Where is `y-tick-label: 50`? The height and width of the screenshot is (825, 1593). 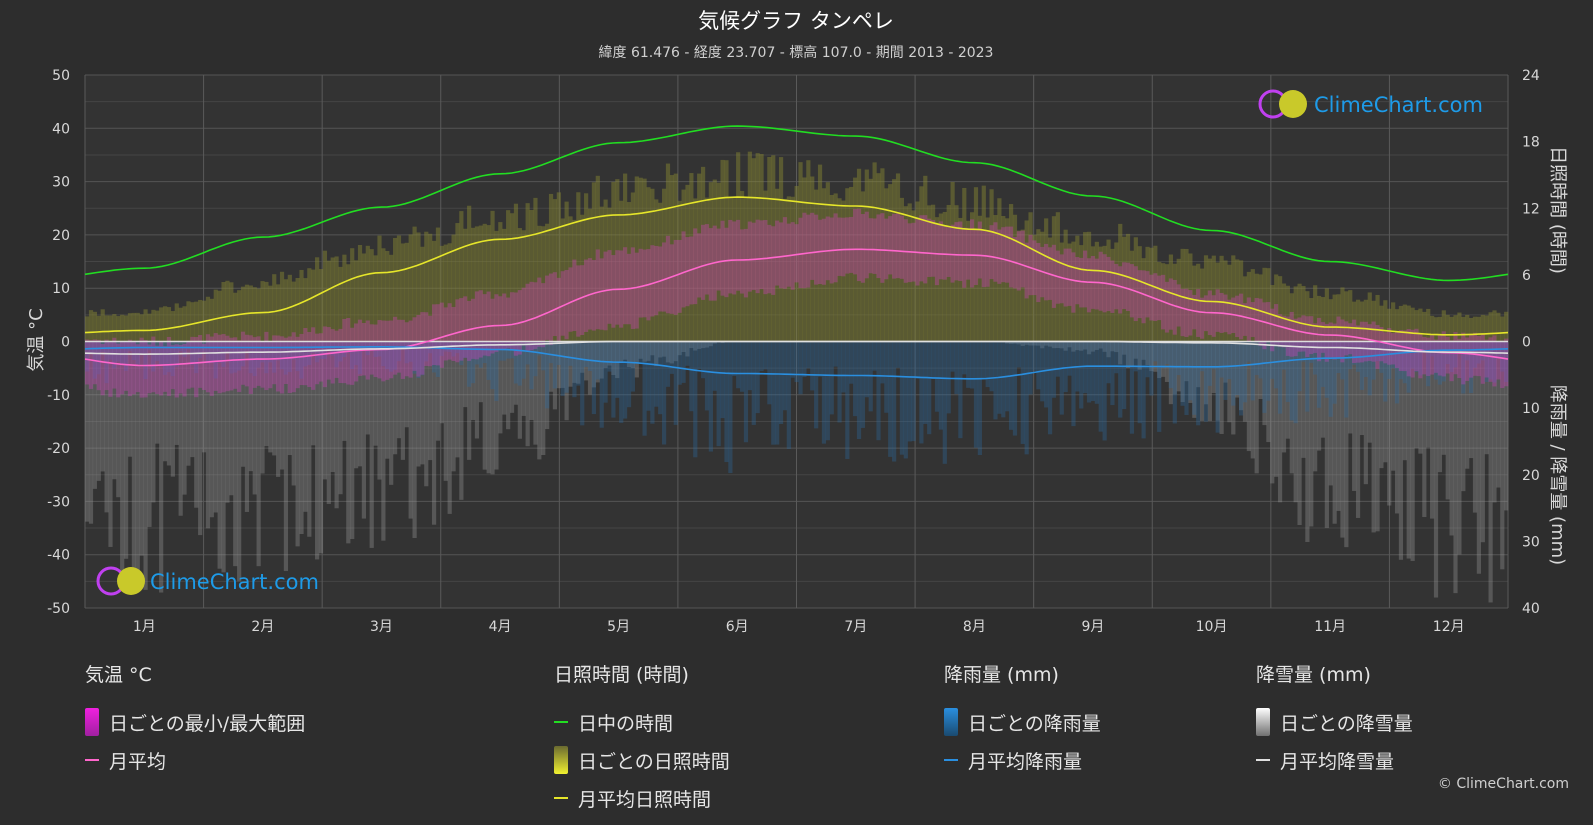
y-tick-label: 50 is located at coordinates (61, 76).